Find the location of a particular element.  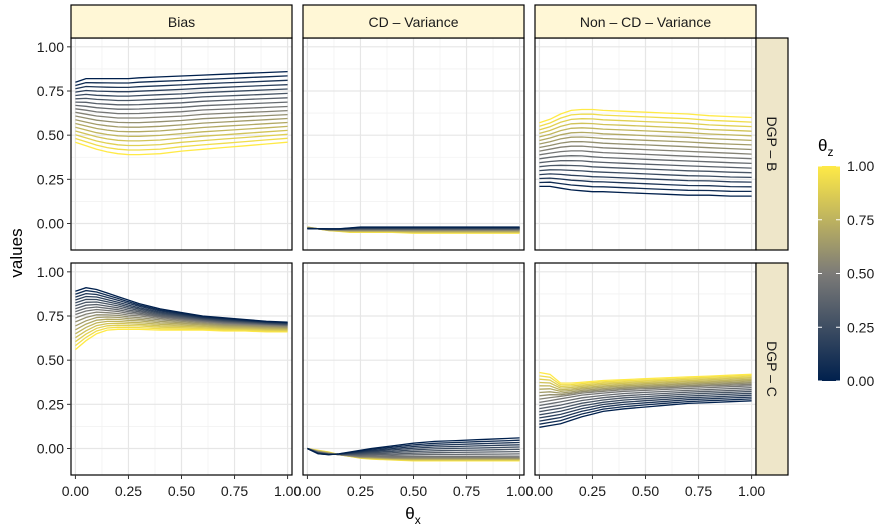

row-strip is located at coordinates (772, 144).